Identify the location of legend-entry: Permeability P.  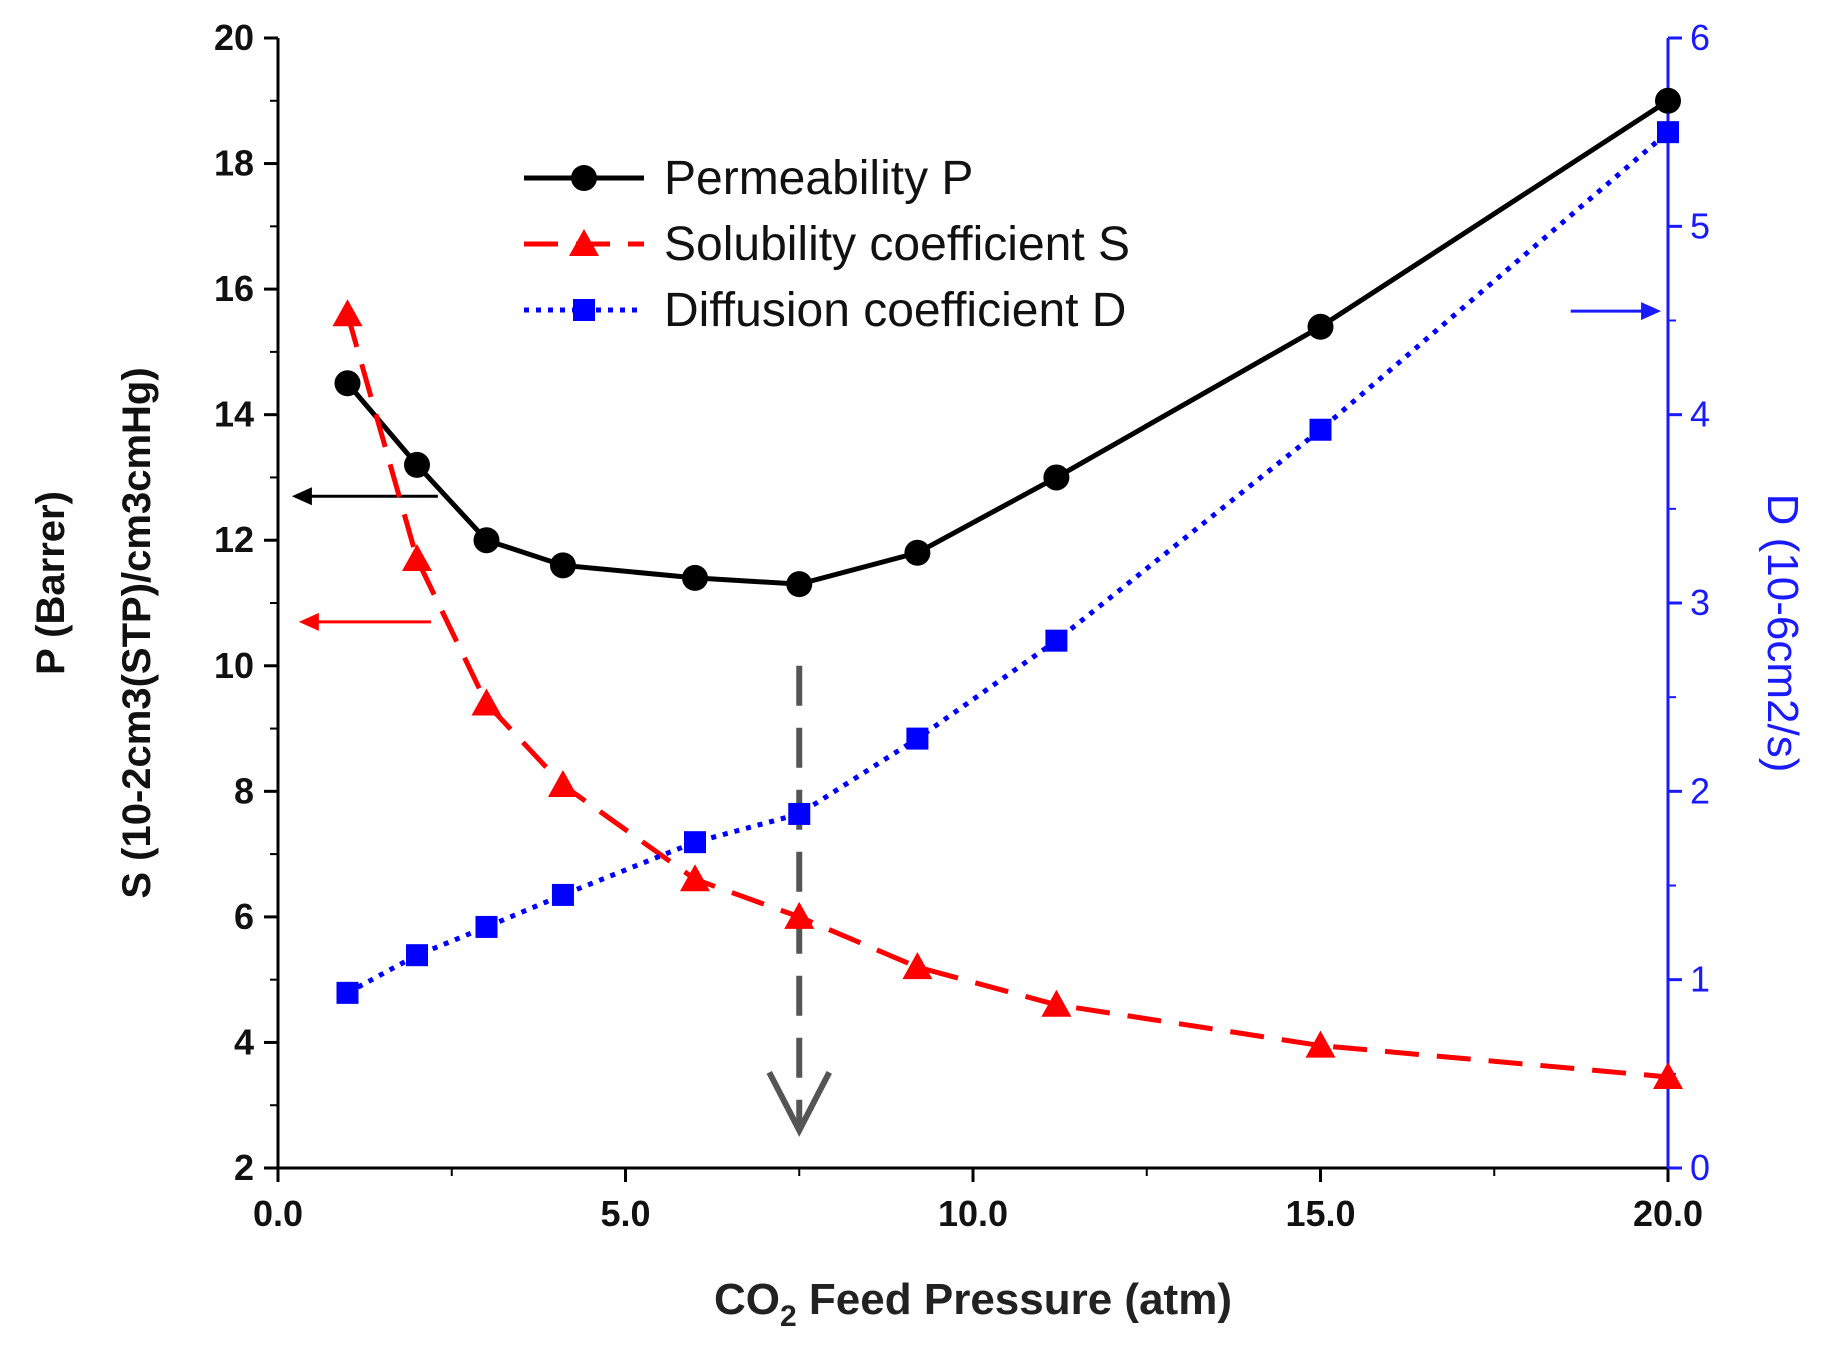
(748, 178).